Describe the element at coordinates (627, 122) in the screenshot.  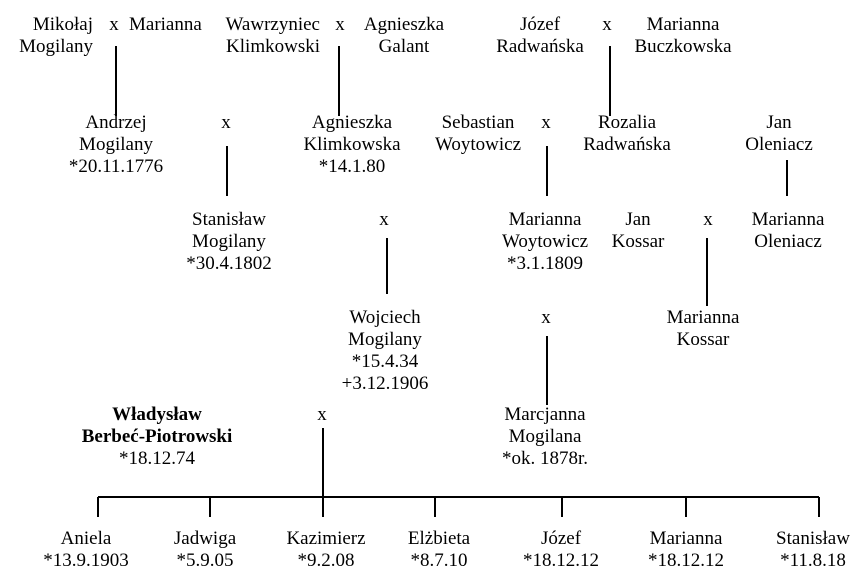
I see `person-name: Rozalia` at that location.